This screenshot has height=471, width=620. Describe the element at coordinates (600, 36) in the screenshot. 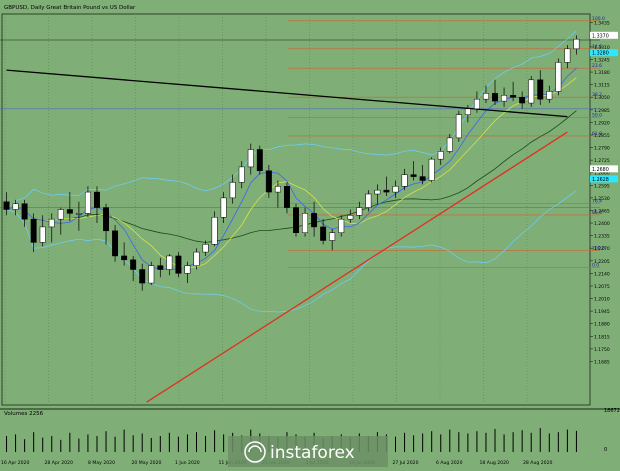

I see `price-tag-label: 1.3370` at that location.